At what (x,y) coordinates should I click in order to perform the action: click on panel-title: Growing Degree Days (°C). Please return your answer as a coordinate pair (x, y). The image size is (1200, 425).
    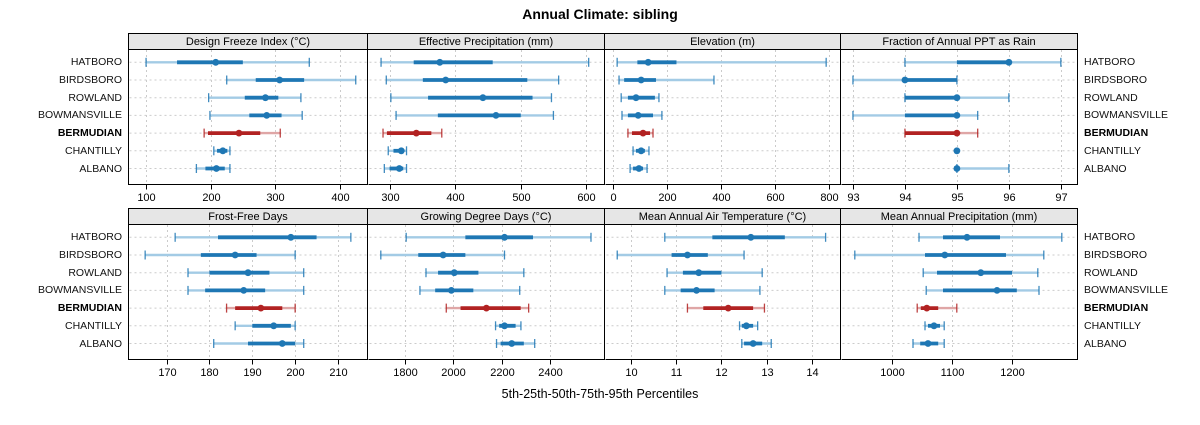
    Looking at the image, I should click on (486, 216).